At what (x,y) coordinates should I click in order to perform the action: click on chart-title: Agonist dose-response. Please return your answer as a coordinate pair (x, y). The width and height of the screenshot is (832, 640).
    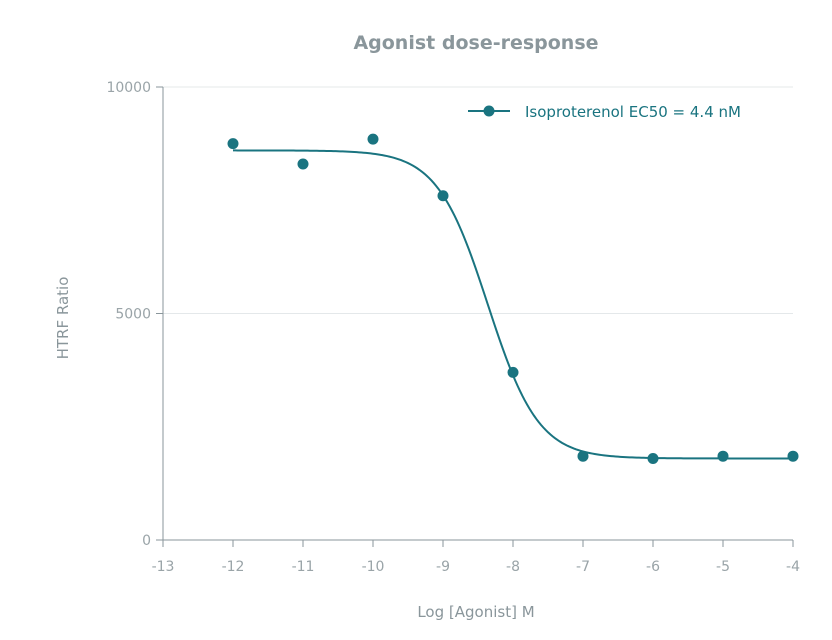
    Looking at the image, I should click on (475, 43).